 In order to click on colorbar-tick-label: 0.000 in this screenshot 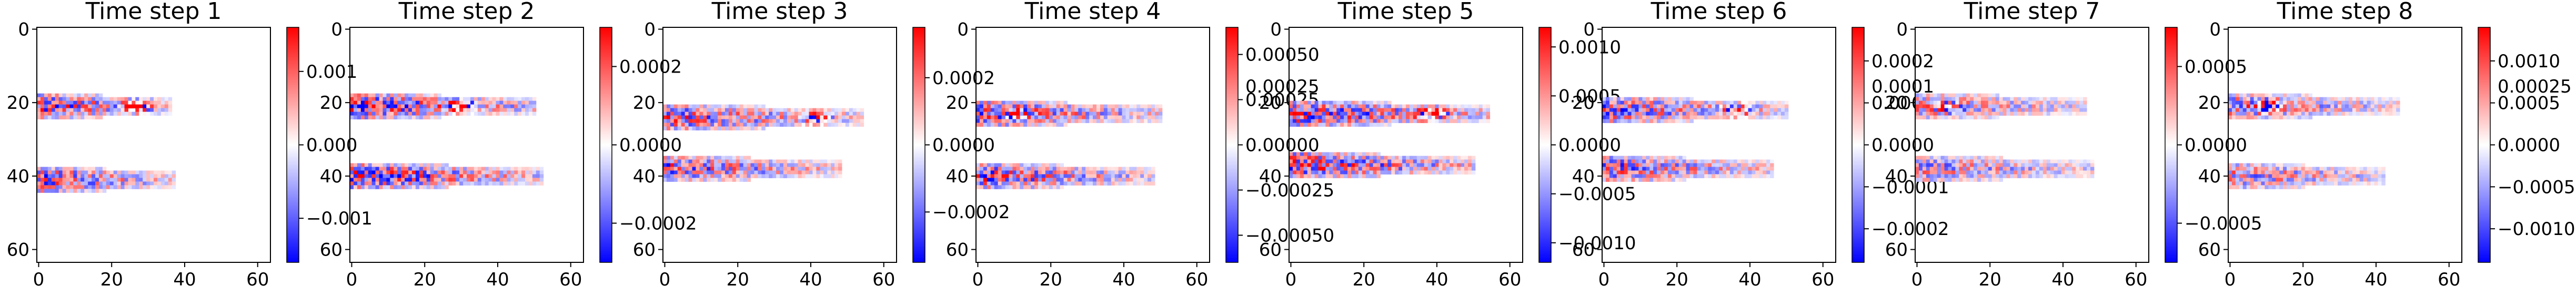, I will do `click(331, 146)`.